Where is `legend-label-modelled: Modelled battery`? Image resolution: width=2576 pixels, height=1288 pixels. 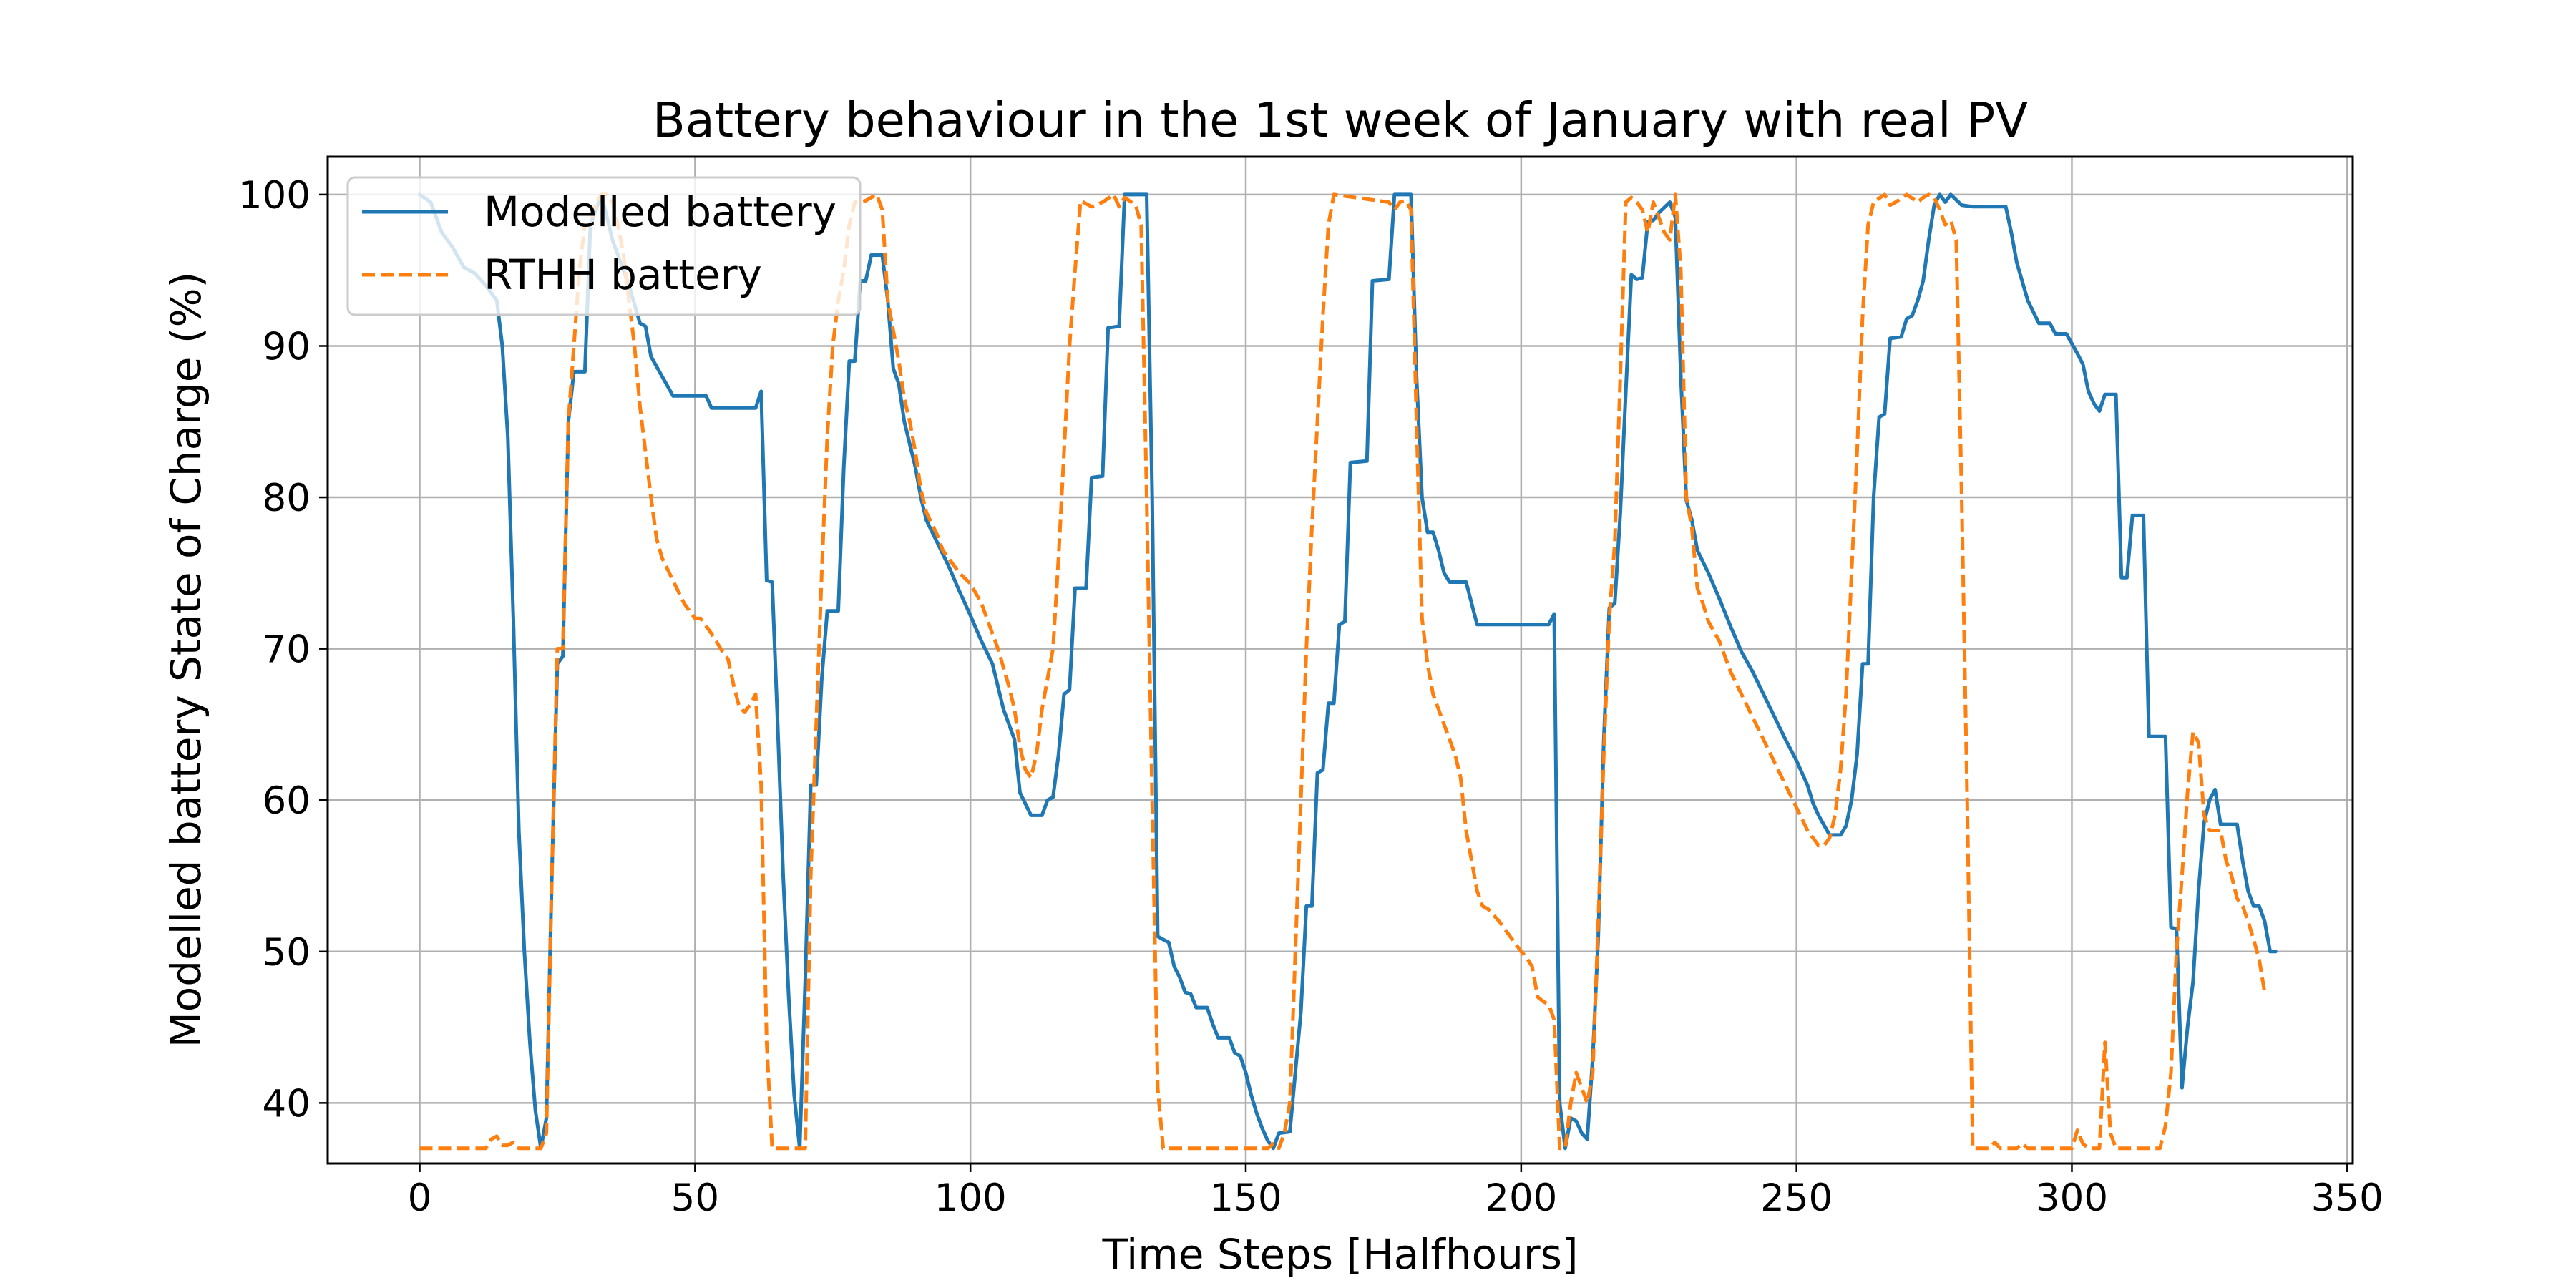
legend-label-modelled: Modelled battery is located at coordinates (660, 211).